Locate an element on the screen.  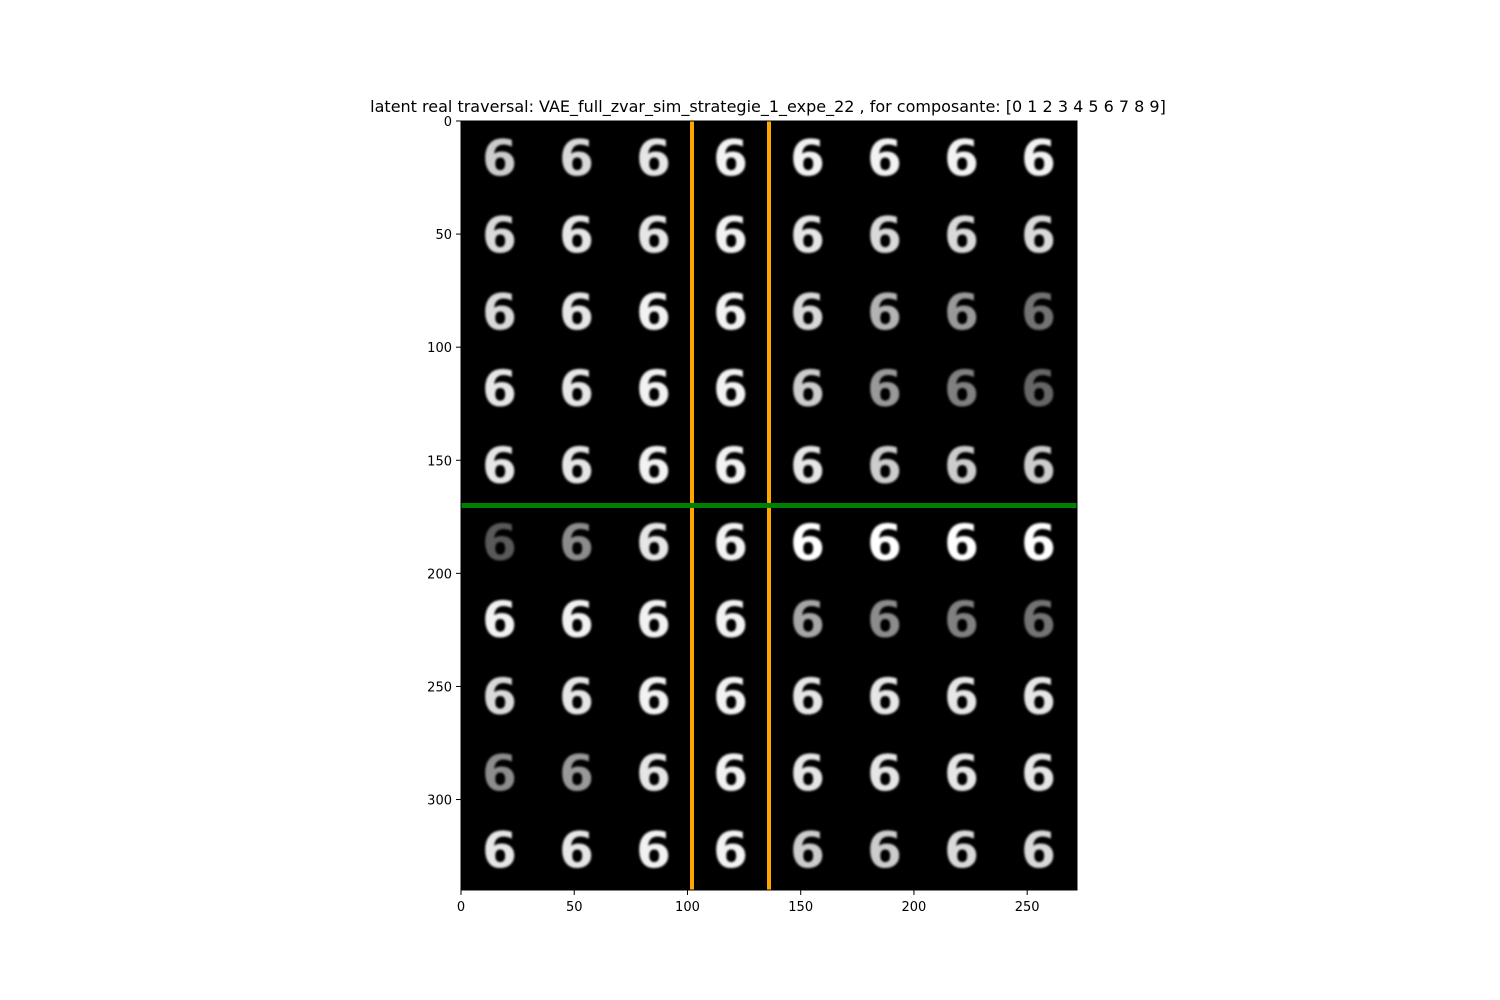
digit-cell-r1-c3: 6 is located at coordinates (730, 235).